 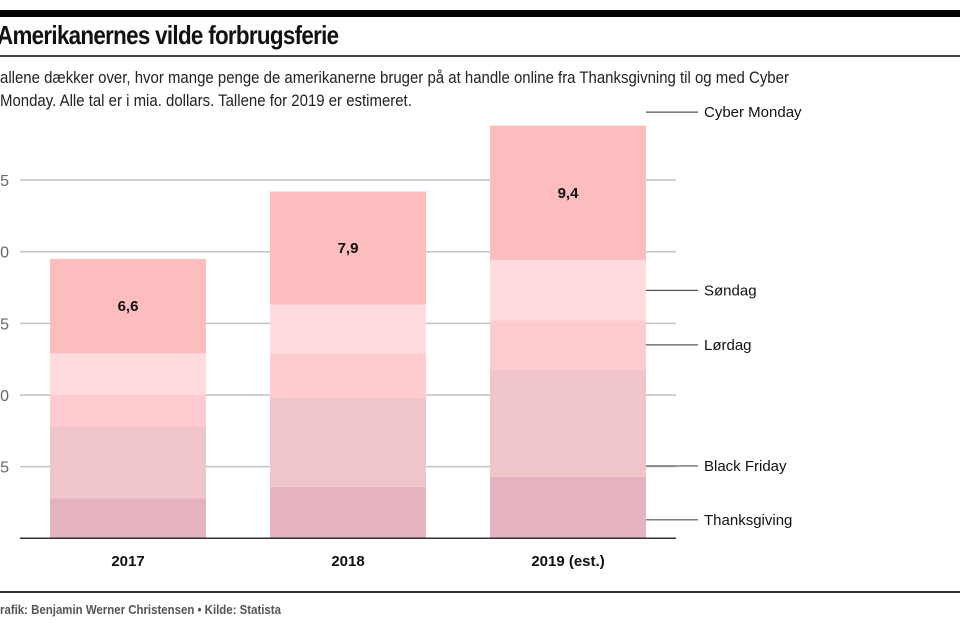 I want to click on x-tick-label: 2018, so click(x=347, y=561).